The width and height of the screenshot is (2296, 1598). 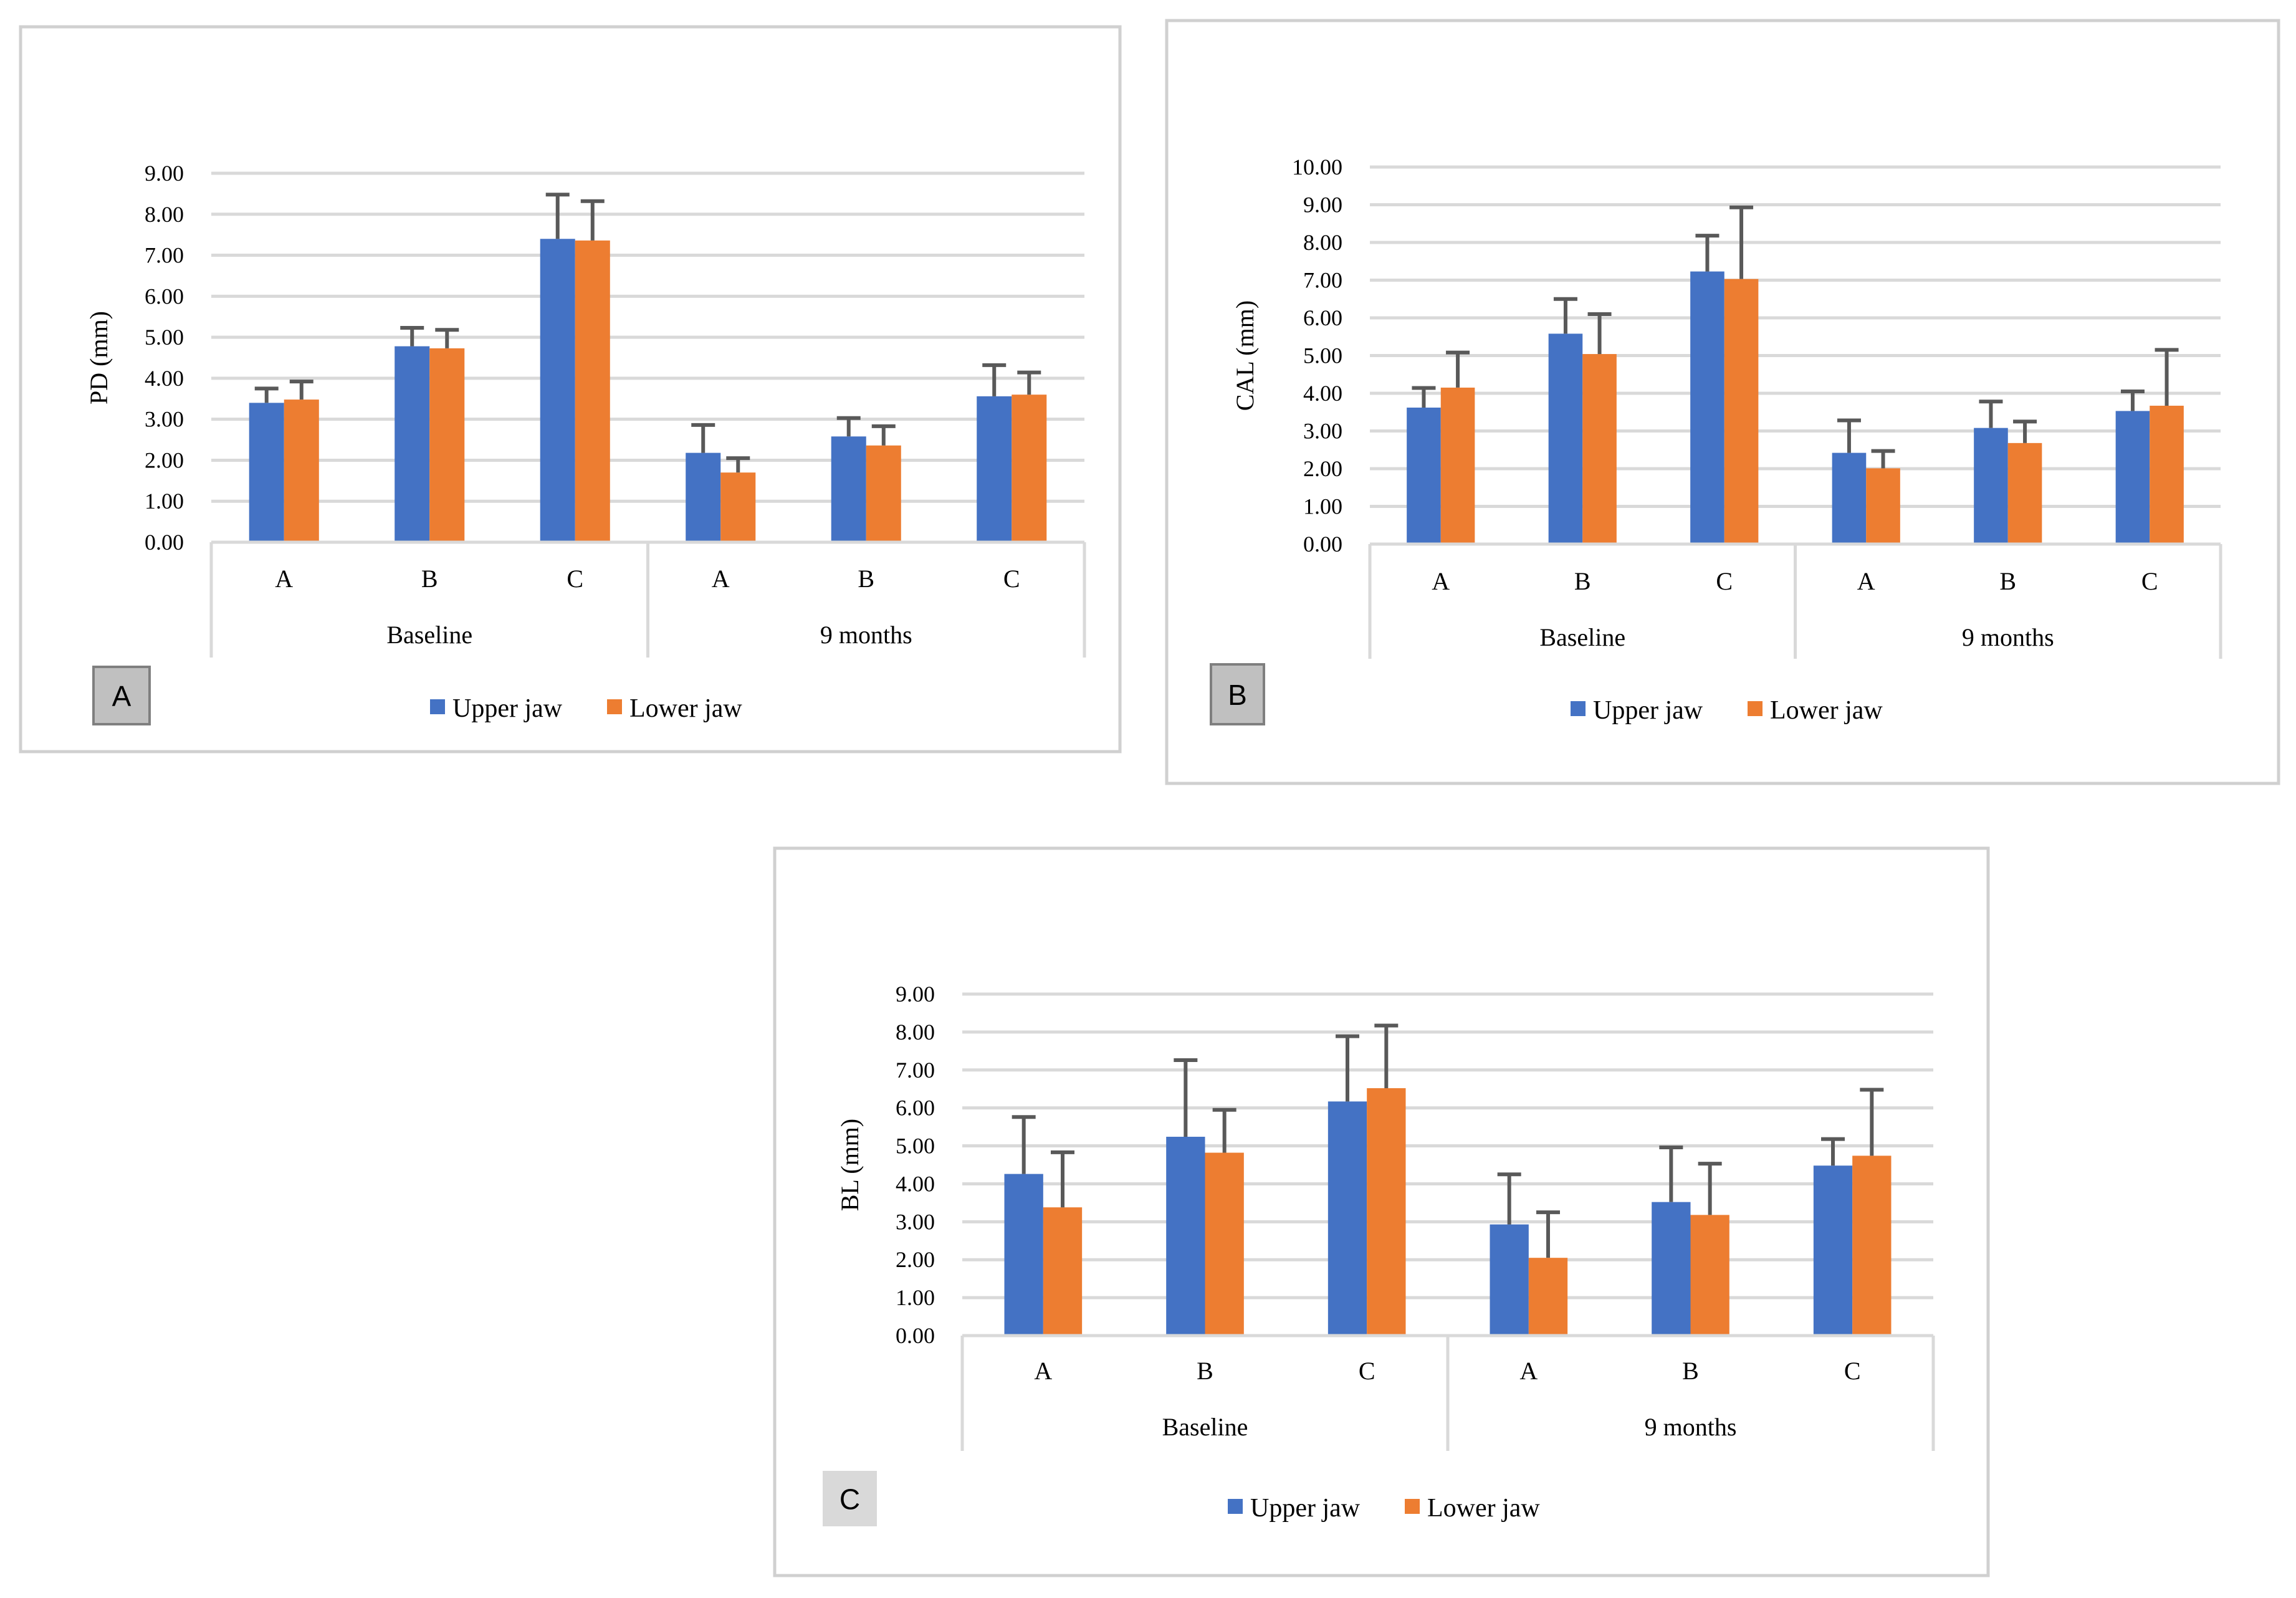 What do you see at coordinates (850, 1165) in the screenshot?
I see `y-axis-title: BL (mm)` at bounding box center [850, 1165].